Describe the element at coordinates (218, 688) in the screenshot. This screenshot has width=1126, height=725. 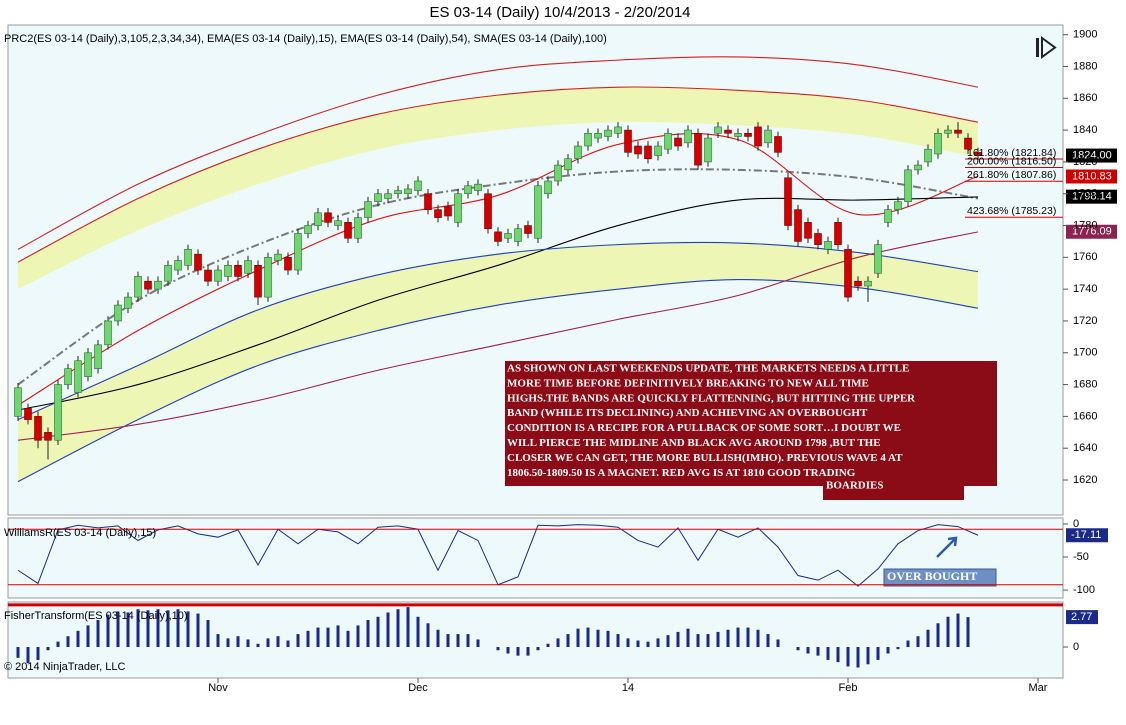
I see `x-tick-label: Nov` at that location.